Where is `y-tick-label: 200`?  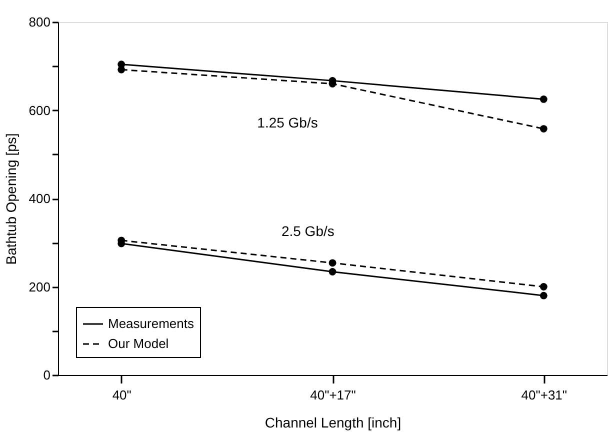
y-tick-label: 200 is located at coordinates (39, 286).